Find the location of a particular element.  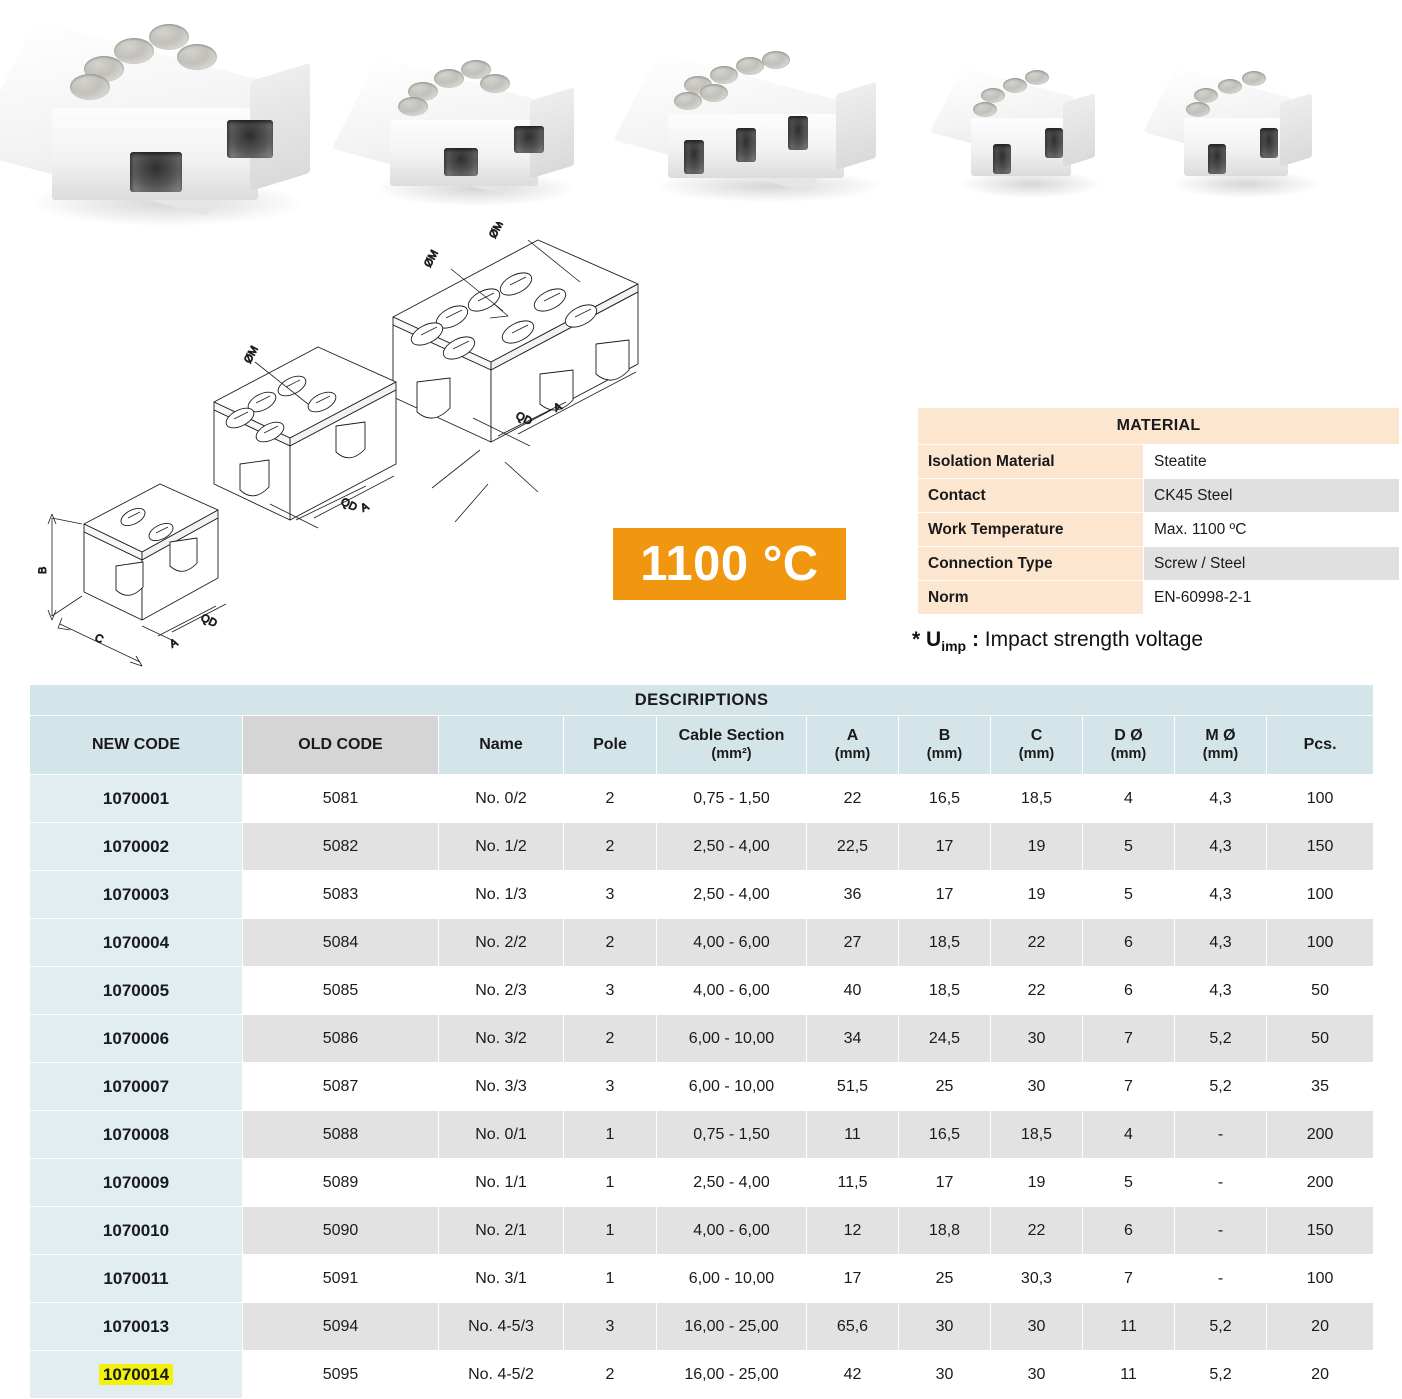

cell-b: 25 is located at coordinates (944, 1278).